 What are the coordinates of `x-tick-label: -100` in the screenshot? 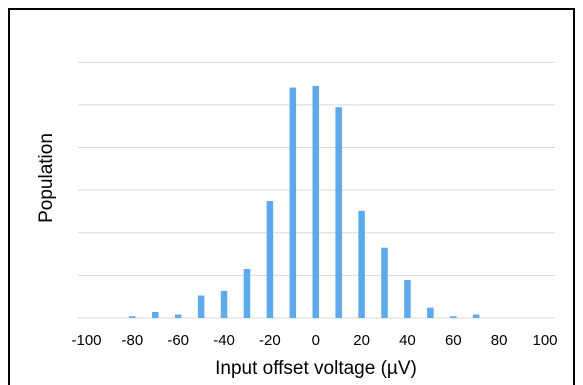 It's located at (86, 340).